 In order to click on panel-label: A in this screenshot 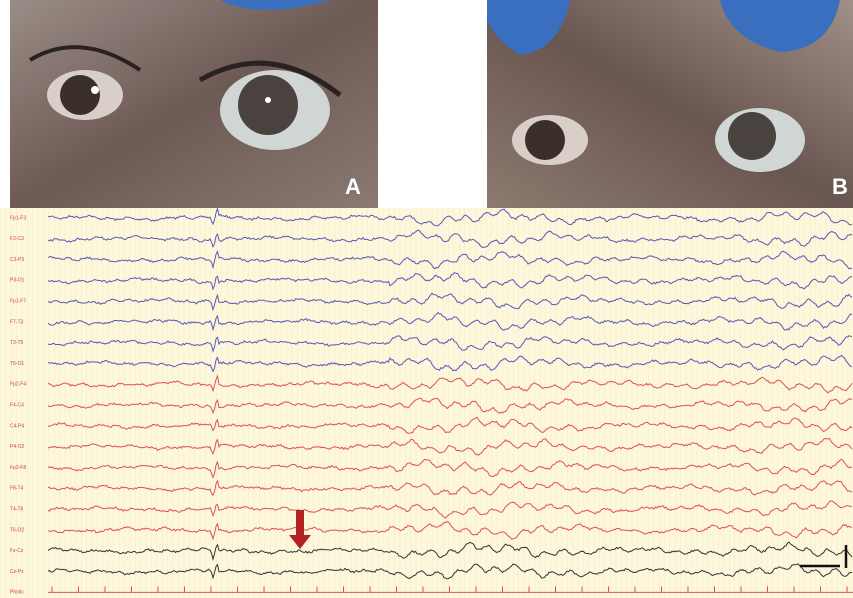, I will do `click(353, 186)`.